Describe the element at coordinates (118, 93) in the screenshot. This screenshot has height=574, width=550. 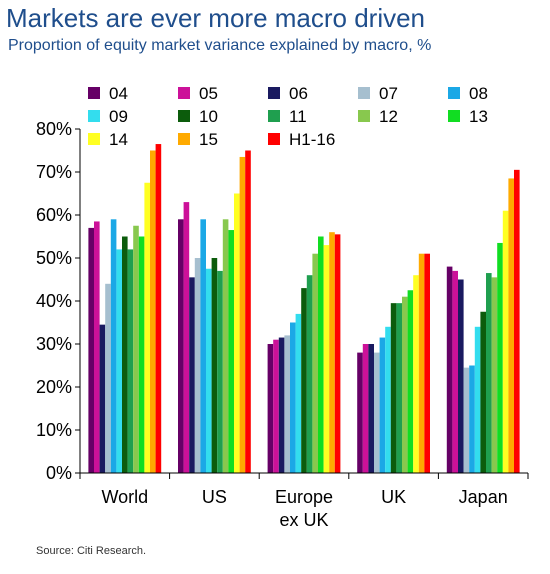
I see `legend-label-04: 04` at that location.